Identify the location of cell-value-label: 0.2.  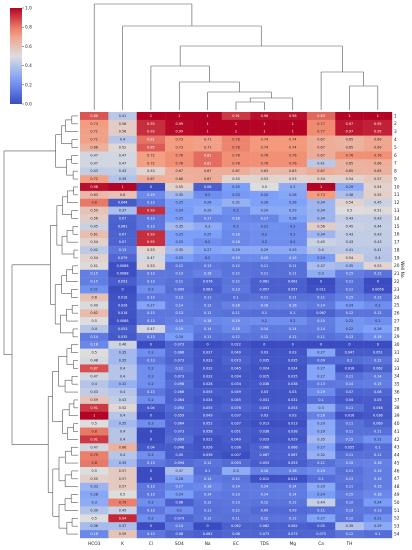
(264, 234).